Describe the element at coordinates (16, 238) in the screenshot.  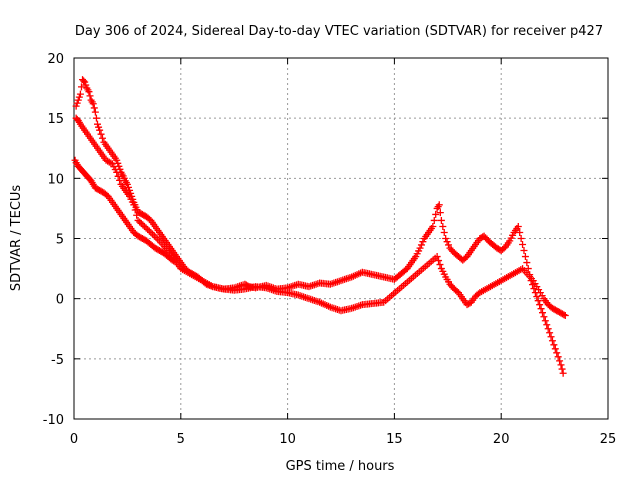
I see `y-axis-label: SDTVAR / TECUs` at that location.